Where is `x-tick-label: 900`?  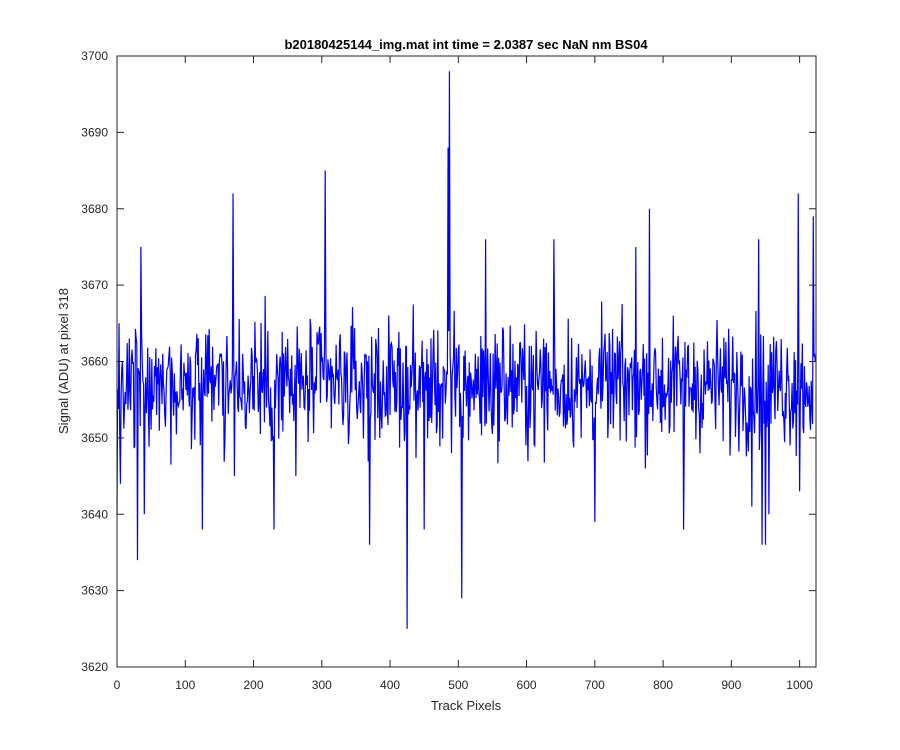
x-tick-label: 900 is located at coordinates (731, 685).